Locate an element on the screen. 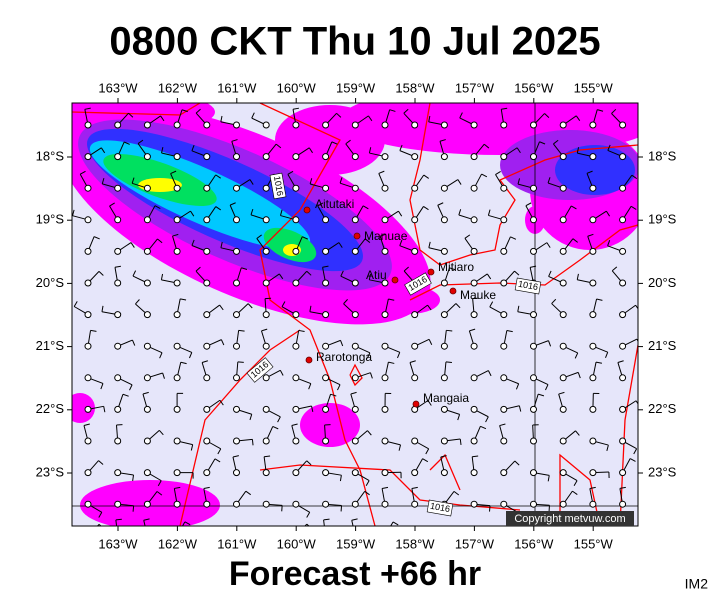 This screenshot has height=600, width=711. place-name: Aitutaki is located at coordinates (334, 204).